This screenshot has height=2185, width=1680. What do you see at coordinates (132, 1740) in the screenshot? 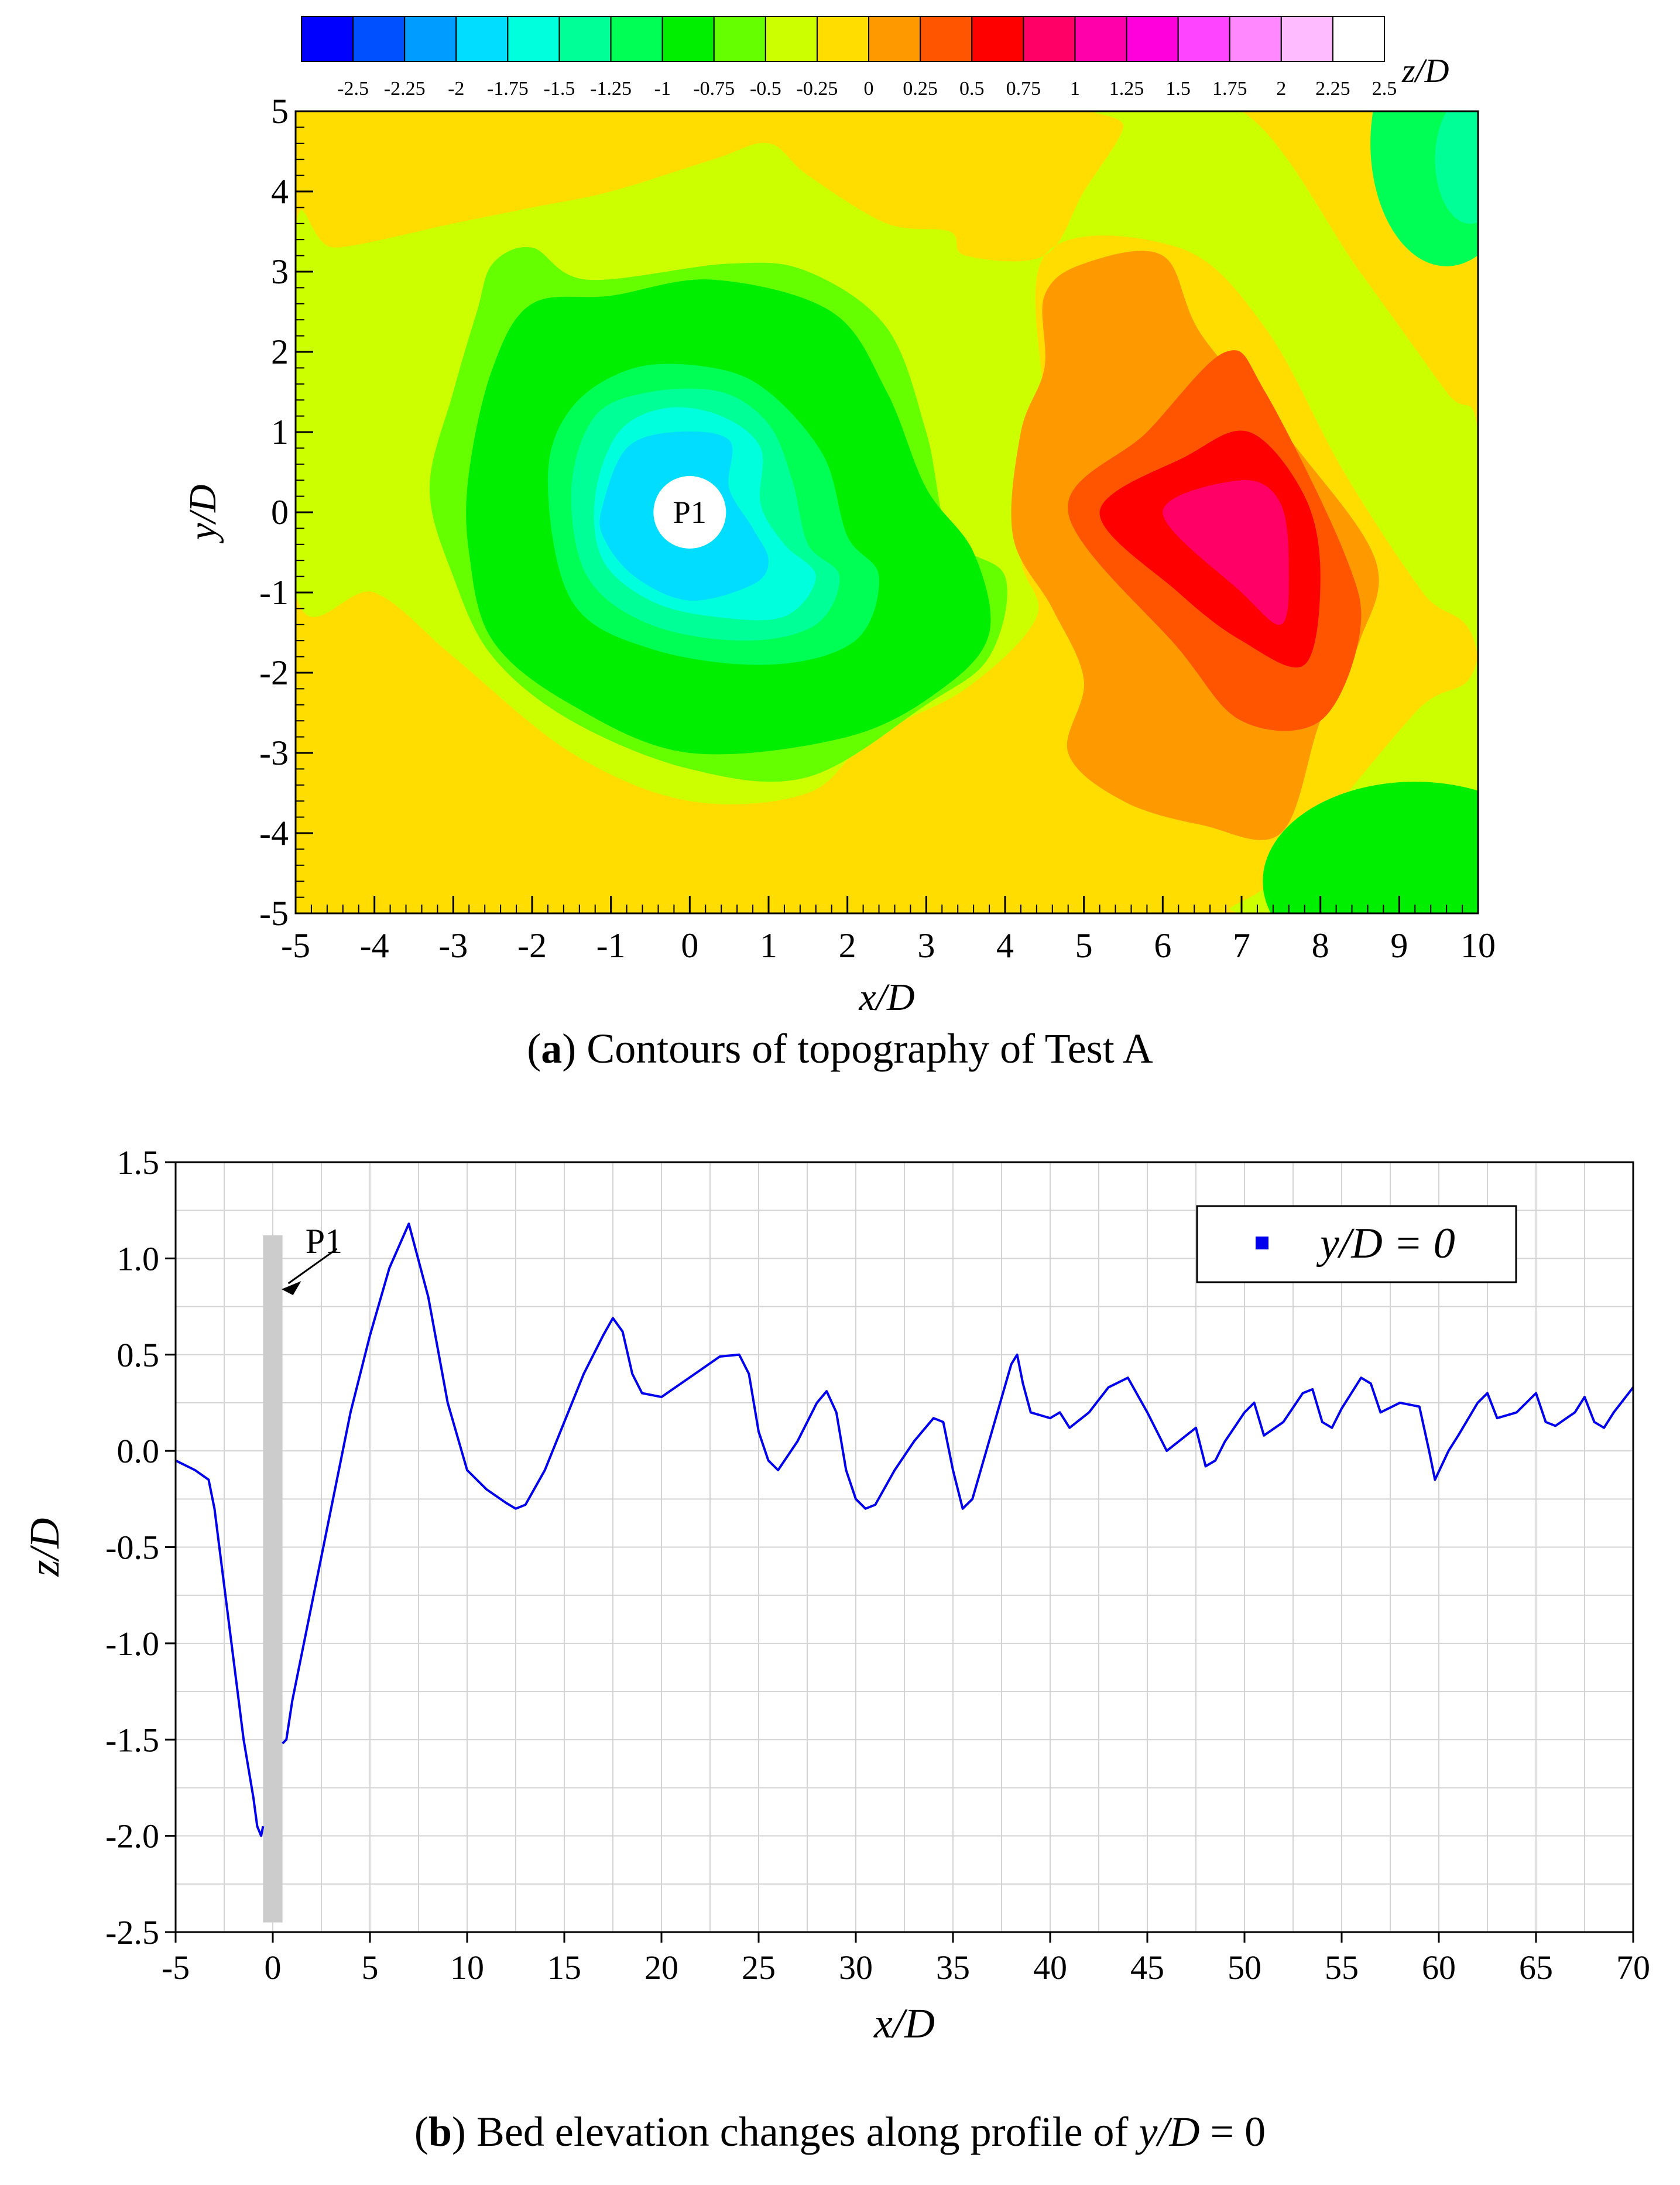
I see `y-tick-label: -1.5` at bounding box center [132, 1740].